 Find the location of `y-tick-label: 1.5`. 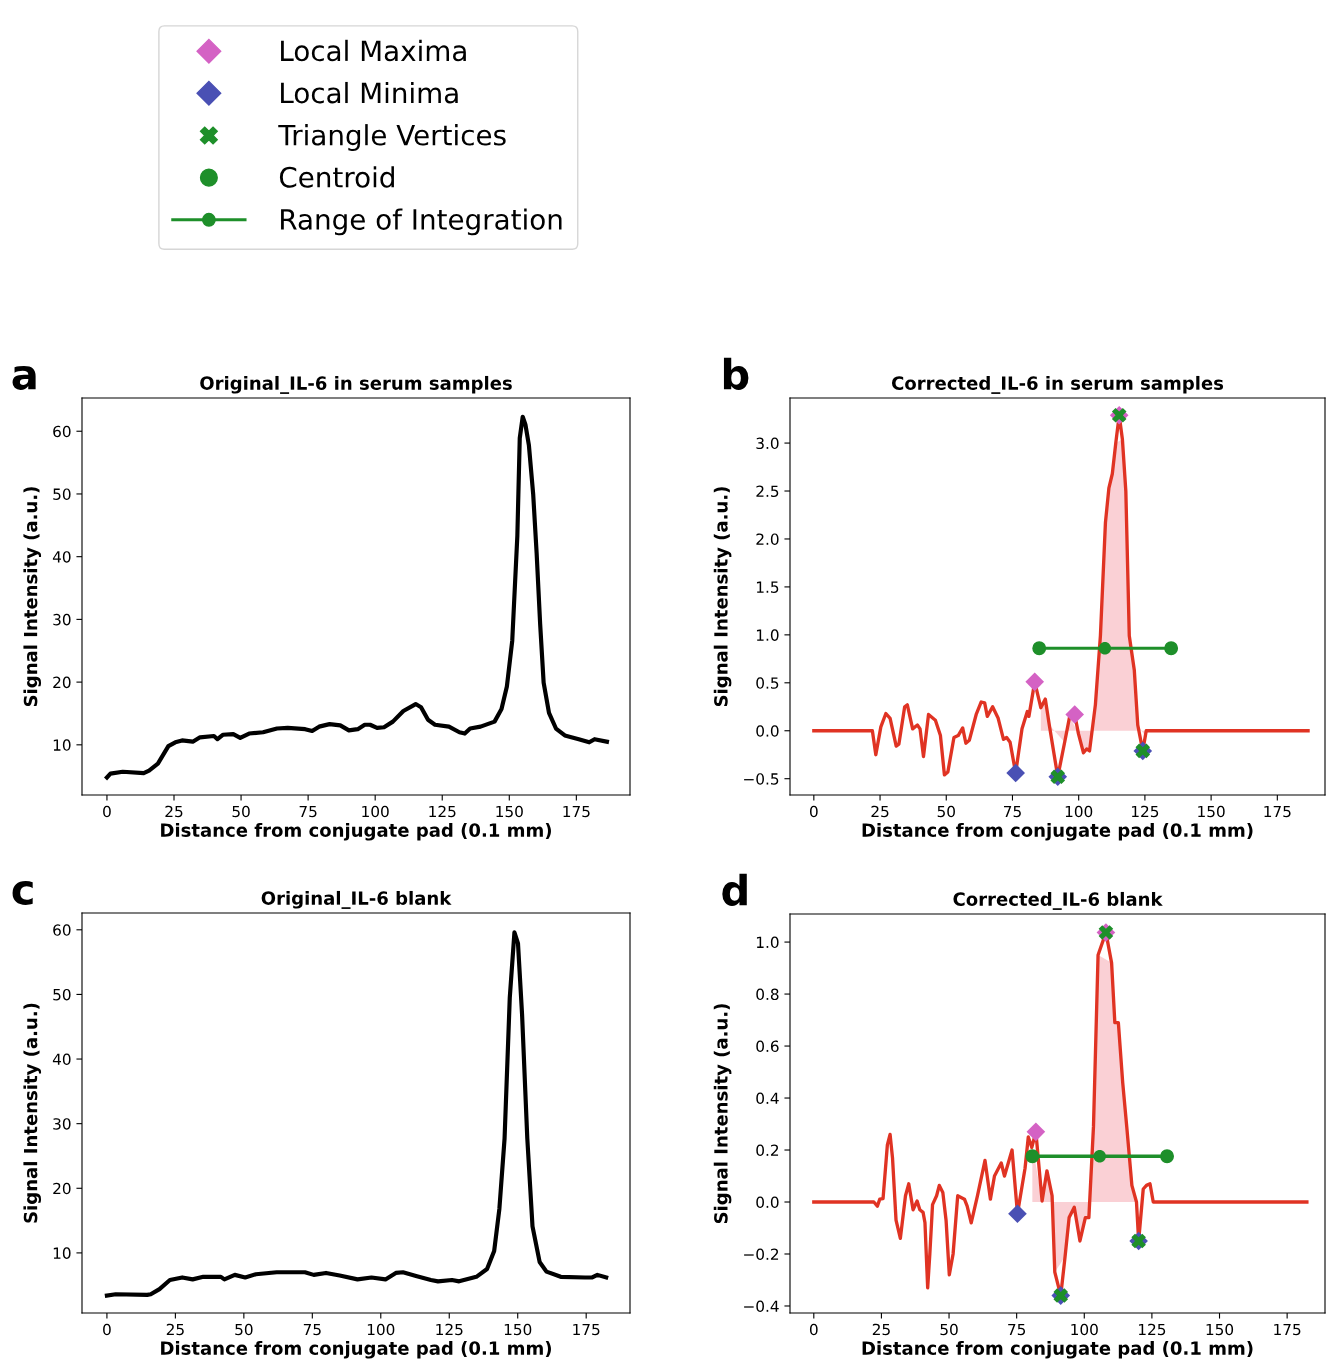

y-tick-label: 1.5 is located at coordinates (767, 587).